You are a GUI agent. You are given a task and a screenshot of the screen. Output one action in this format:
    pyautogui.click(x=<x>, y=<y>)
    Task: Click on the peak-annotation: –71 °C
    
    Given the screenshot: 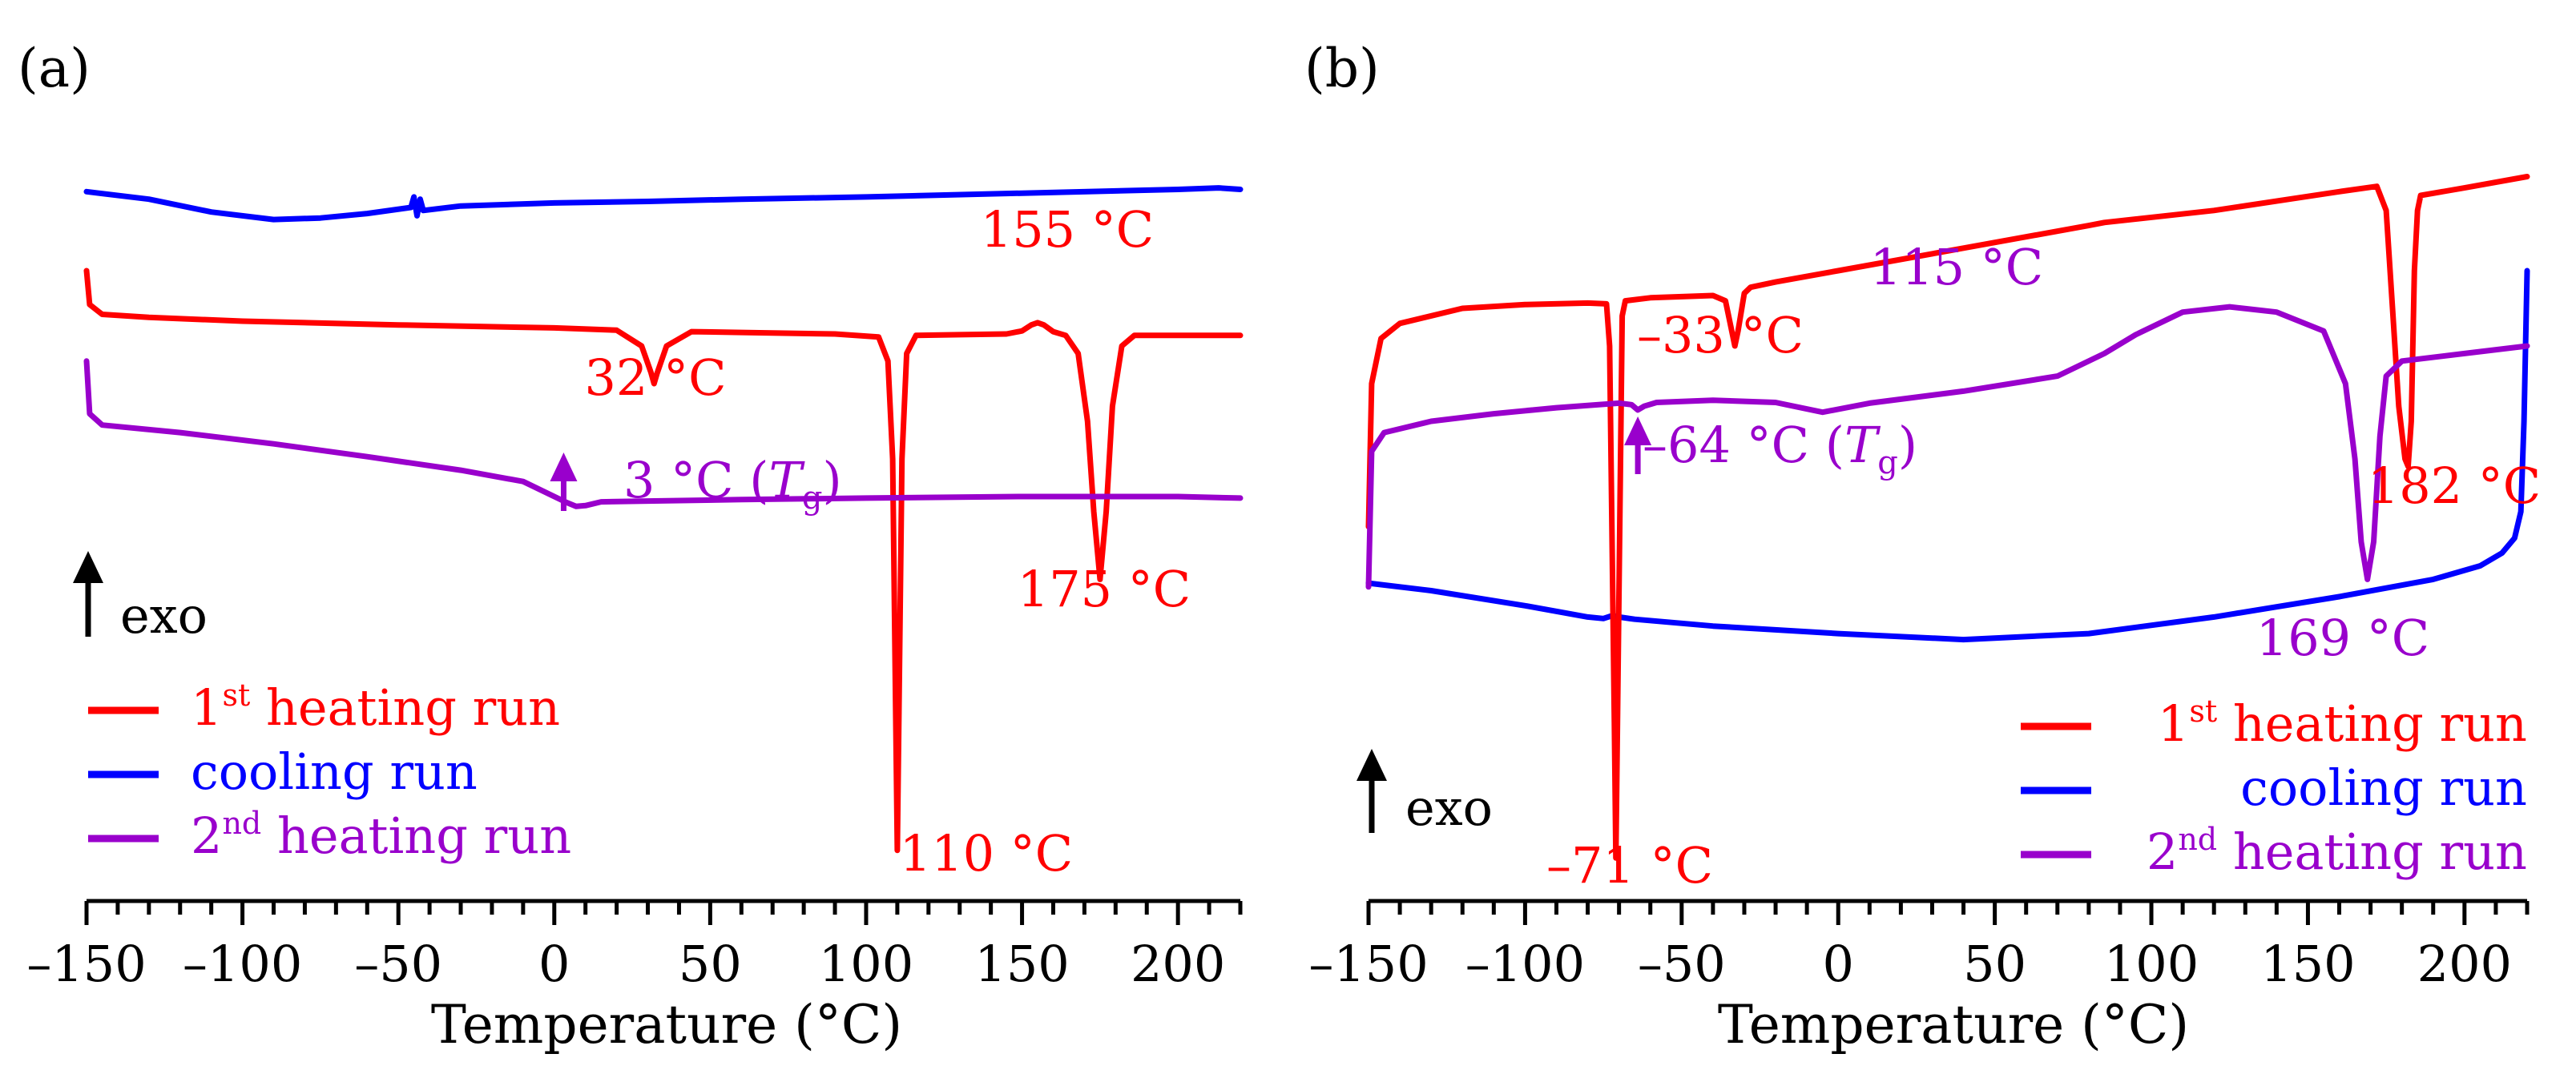 What is the action you would take?
    pyautogui.click(x=1629, y=865)
    